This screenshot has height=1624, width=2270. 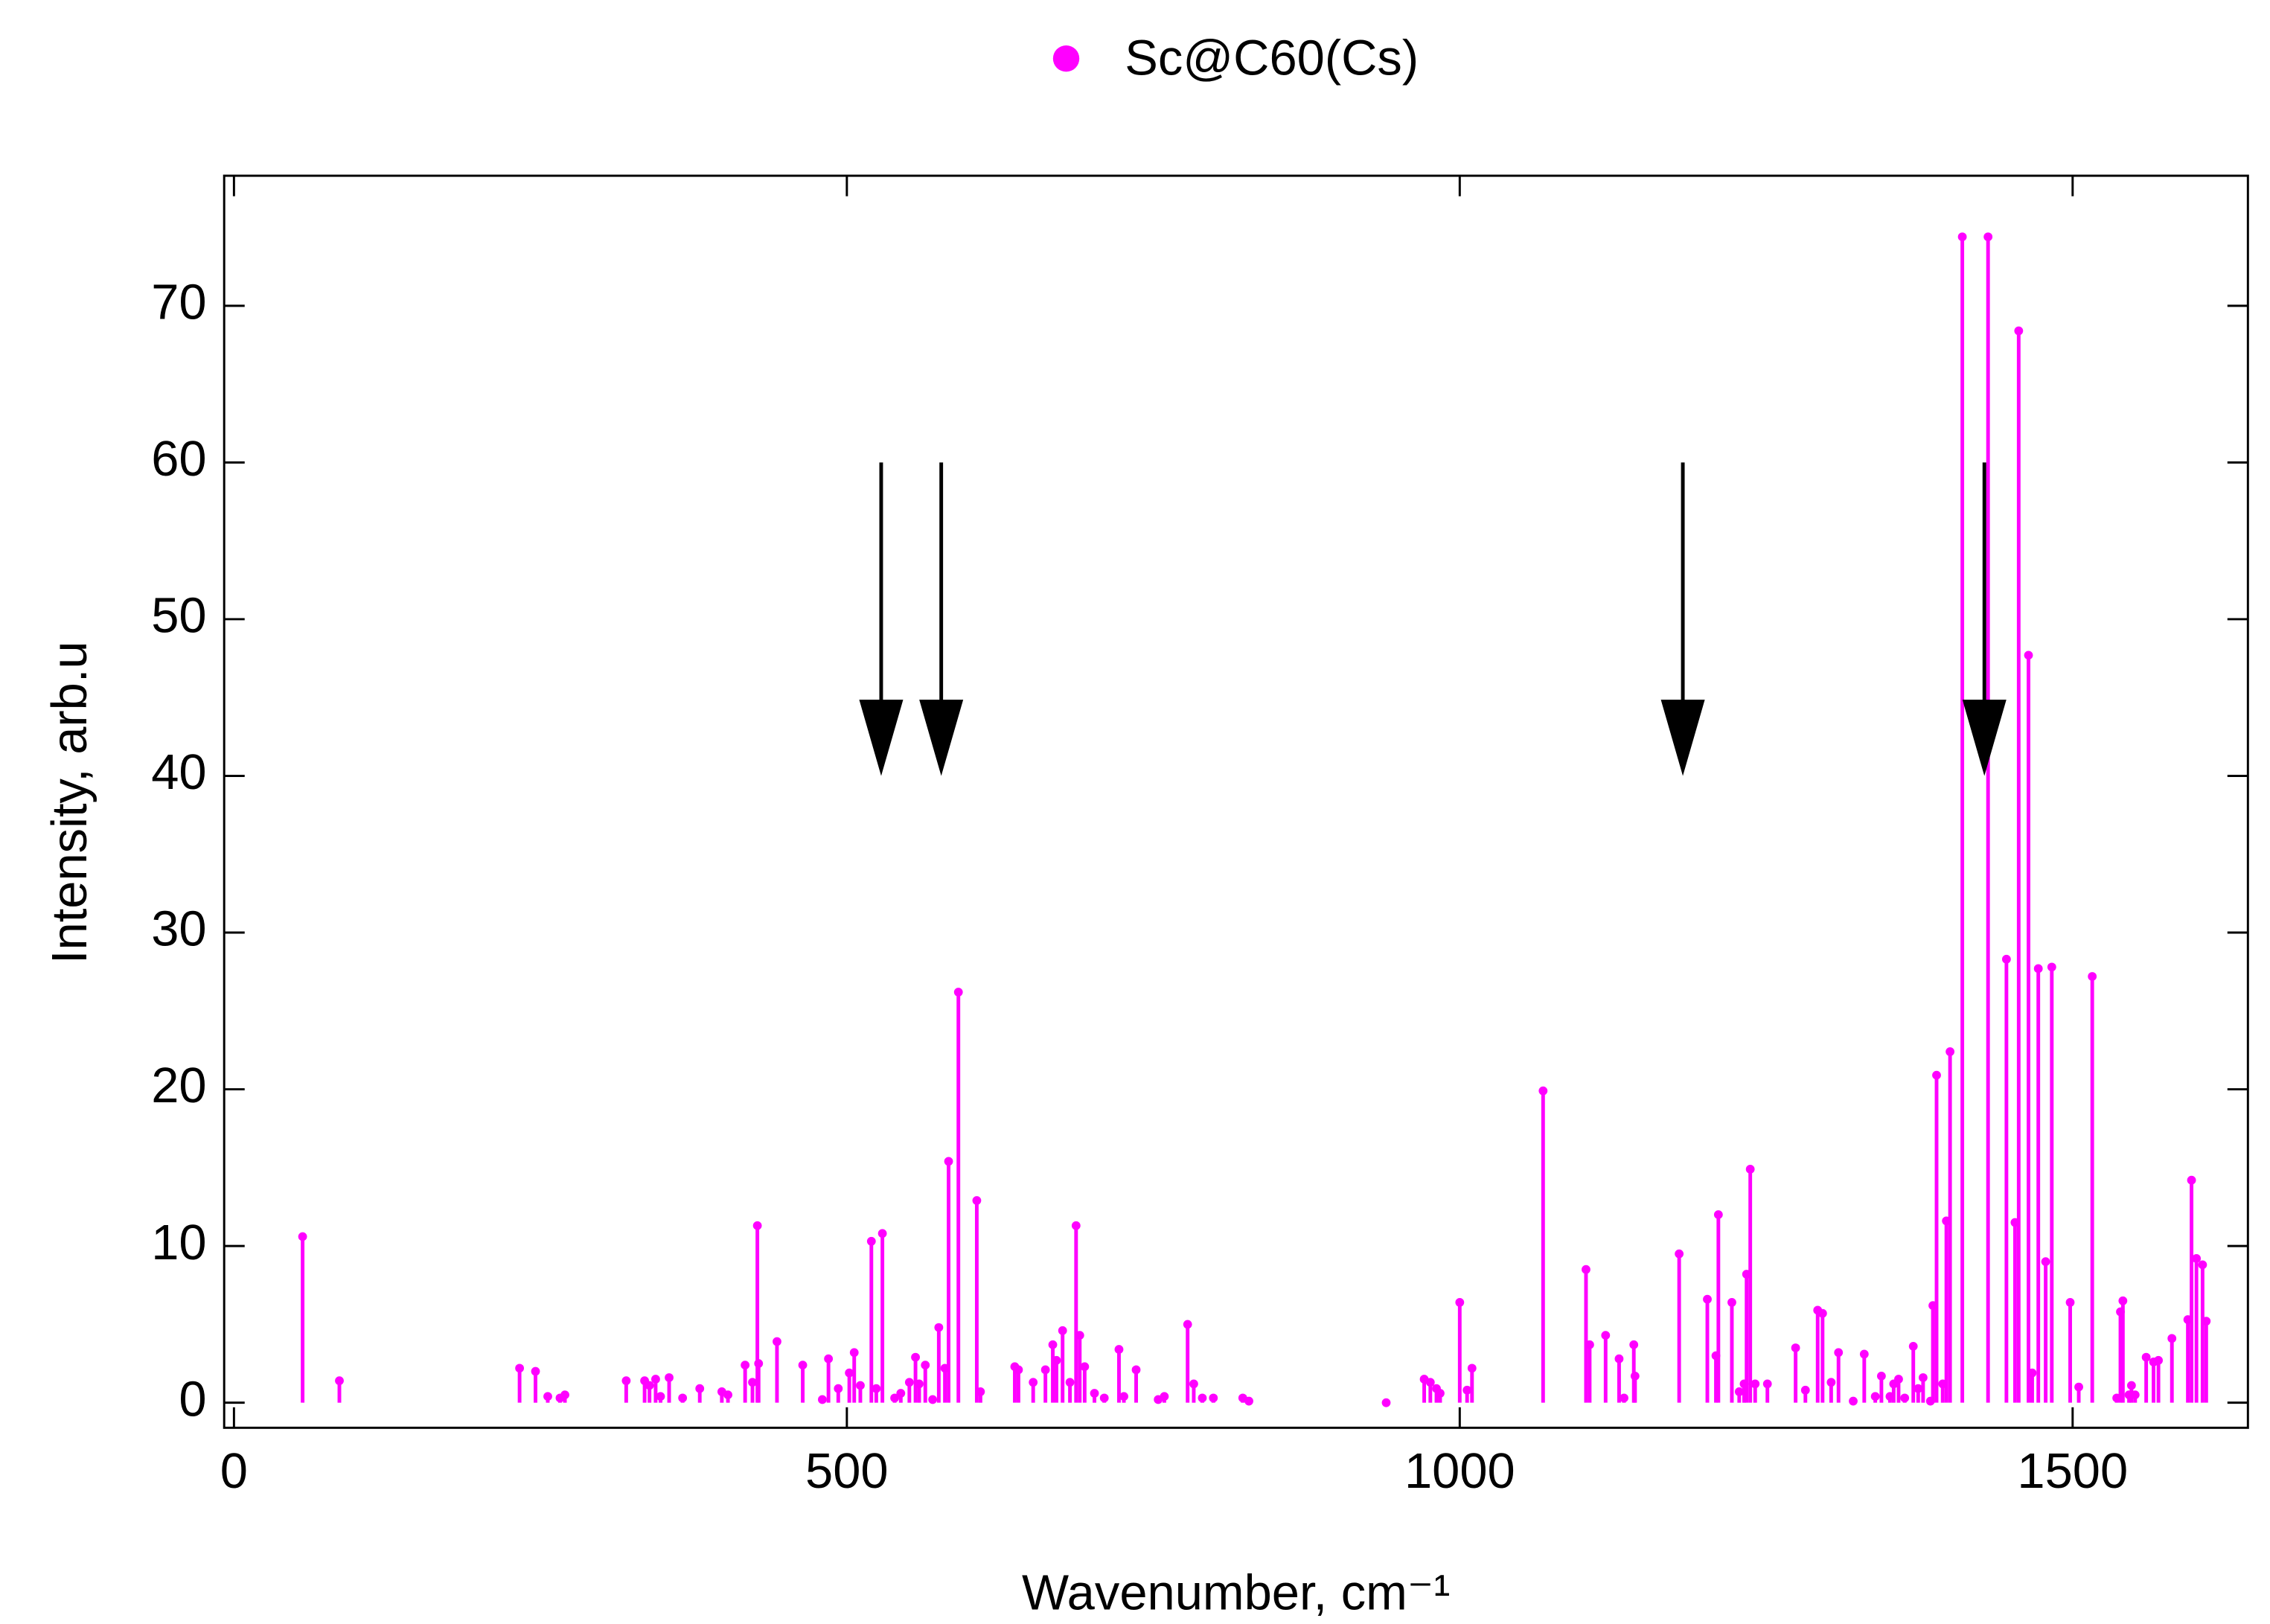 What do you see at coordinates (2072, 1471) in the screenshot?
I see `x-tick-label: 1500` at bounding box center [2072, 1471].